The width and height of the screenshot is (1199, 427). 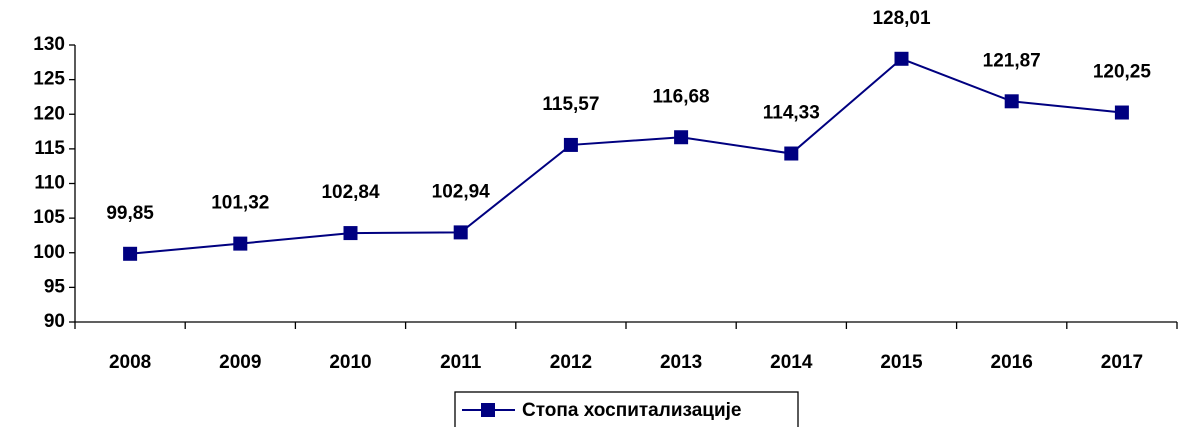 What do you see at coordinates (461, 362) in the screenshot?
I see `x-tick-label: 2011` at bounding box center [461, 362].